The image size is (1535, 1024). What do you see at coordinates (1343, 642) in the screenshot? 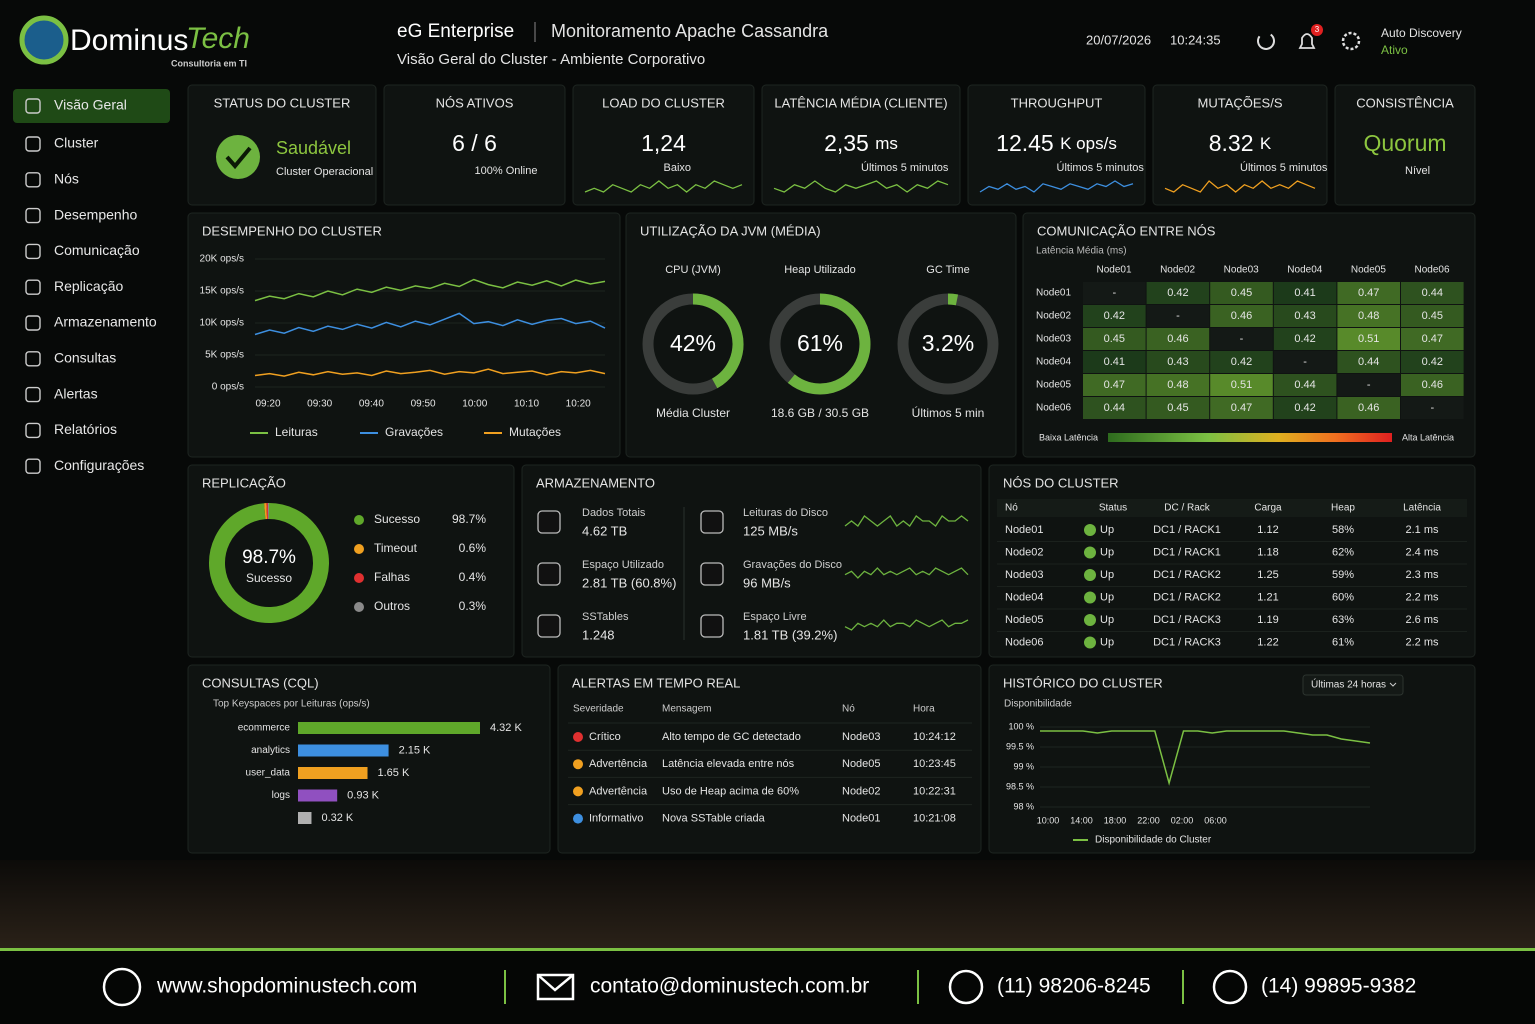
I see `cell: 61%` at bounding box center [1343, 642].